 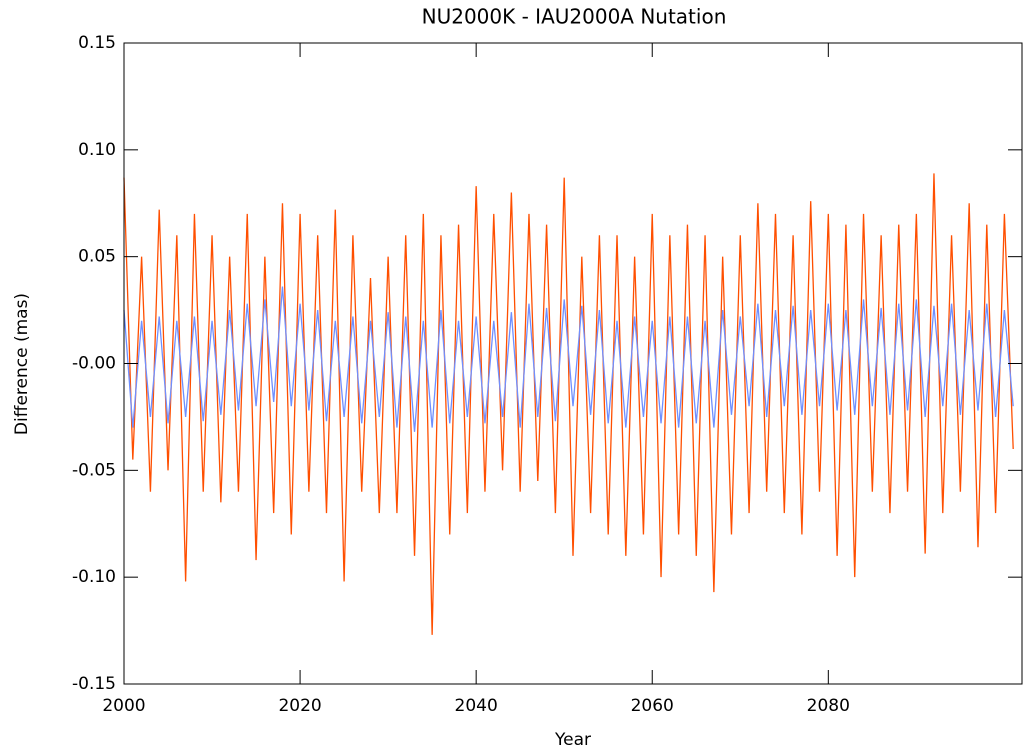 I want to click on y-tick-label: 0.10, so click(x=97, y=150).